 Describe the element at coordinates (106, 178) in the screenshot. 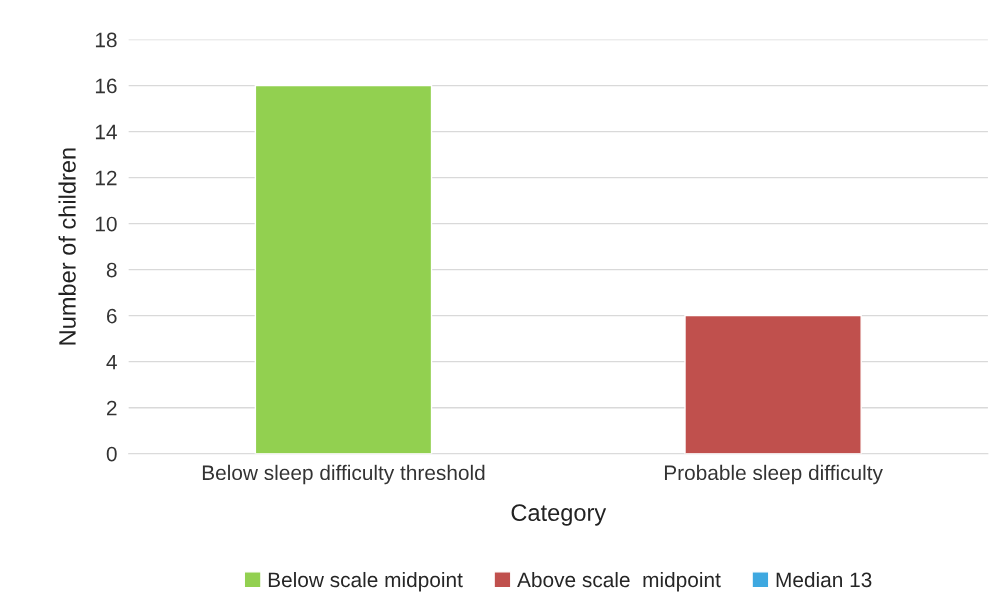

I see `y-tick-label: 12` at that location.